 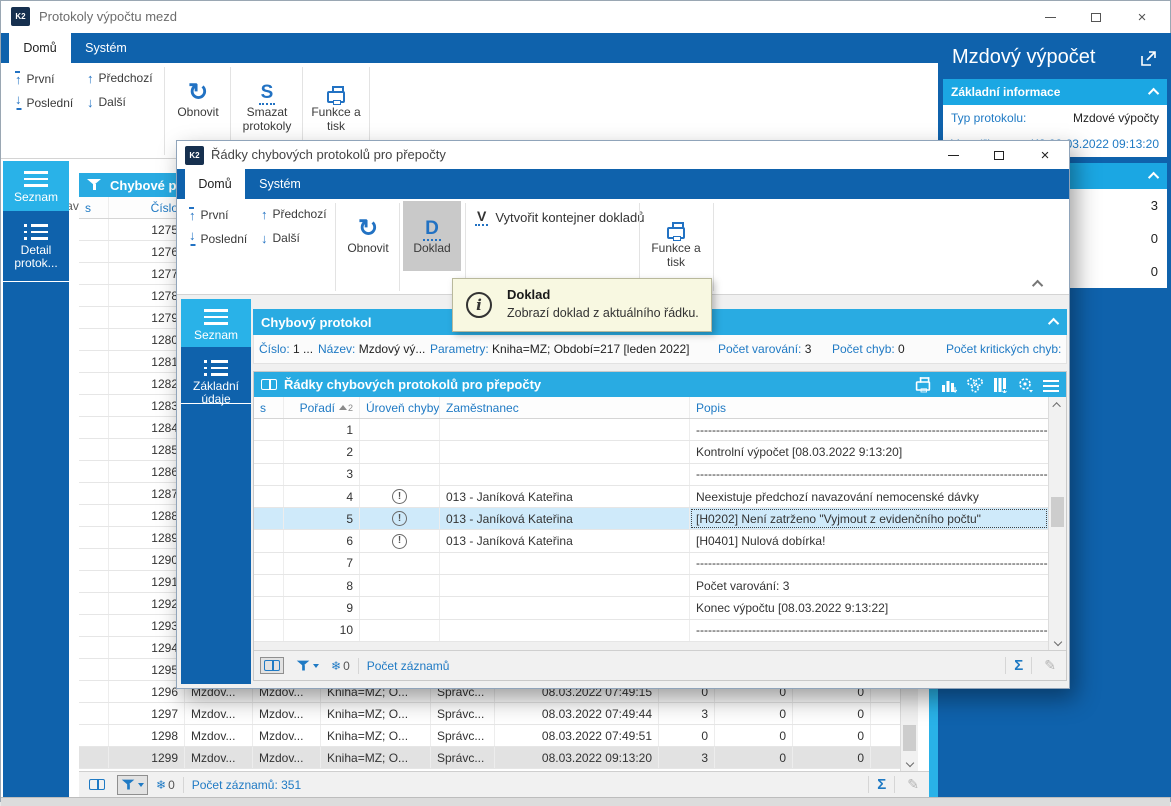 I want to click on tooltip-title: Doklad, so click(x=529, y=294).